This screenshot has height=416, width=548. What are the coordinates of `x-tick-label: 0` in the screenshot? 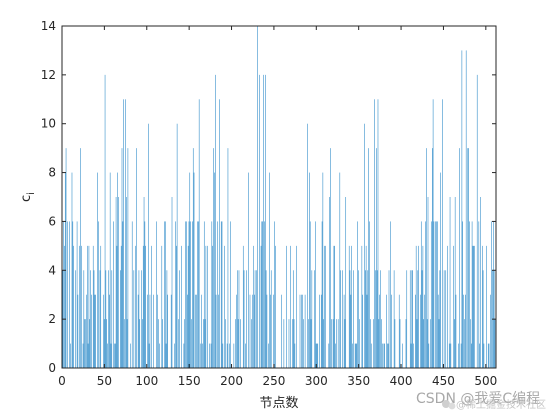 It's located at (62, 381).